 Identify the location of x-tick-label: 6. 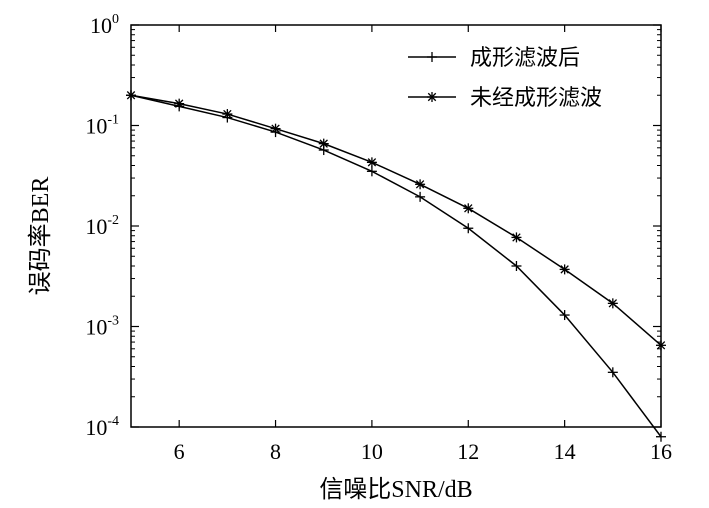
(179, 451).